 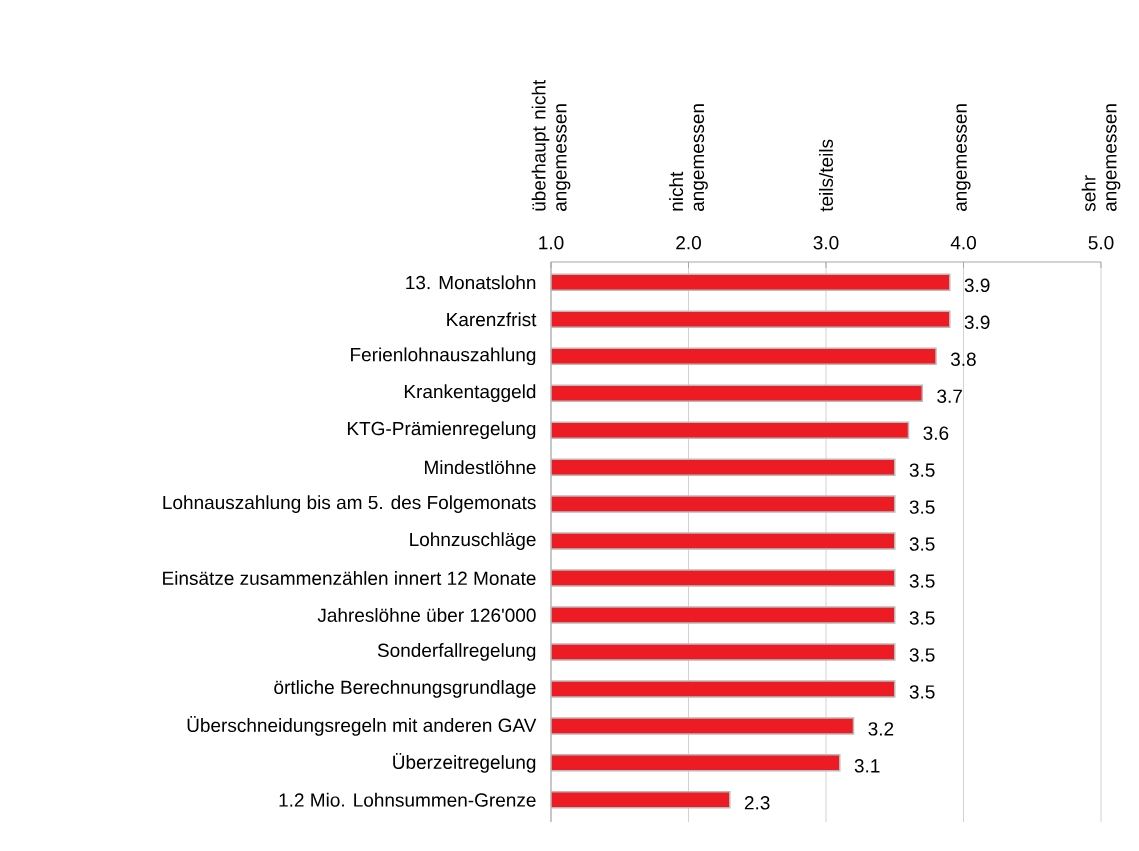 I want to click on y-tick-label: Karenzfrist, so click(x=492, y=319).